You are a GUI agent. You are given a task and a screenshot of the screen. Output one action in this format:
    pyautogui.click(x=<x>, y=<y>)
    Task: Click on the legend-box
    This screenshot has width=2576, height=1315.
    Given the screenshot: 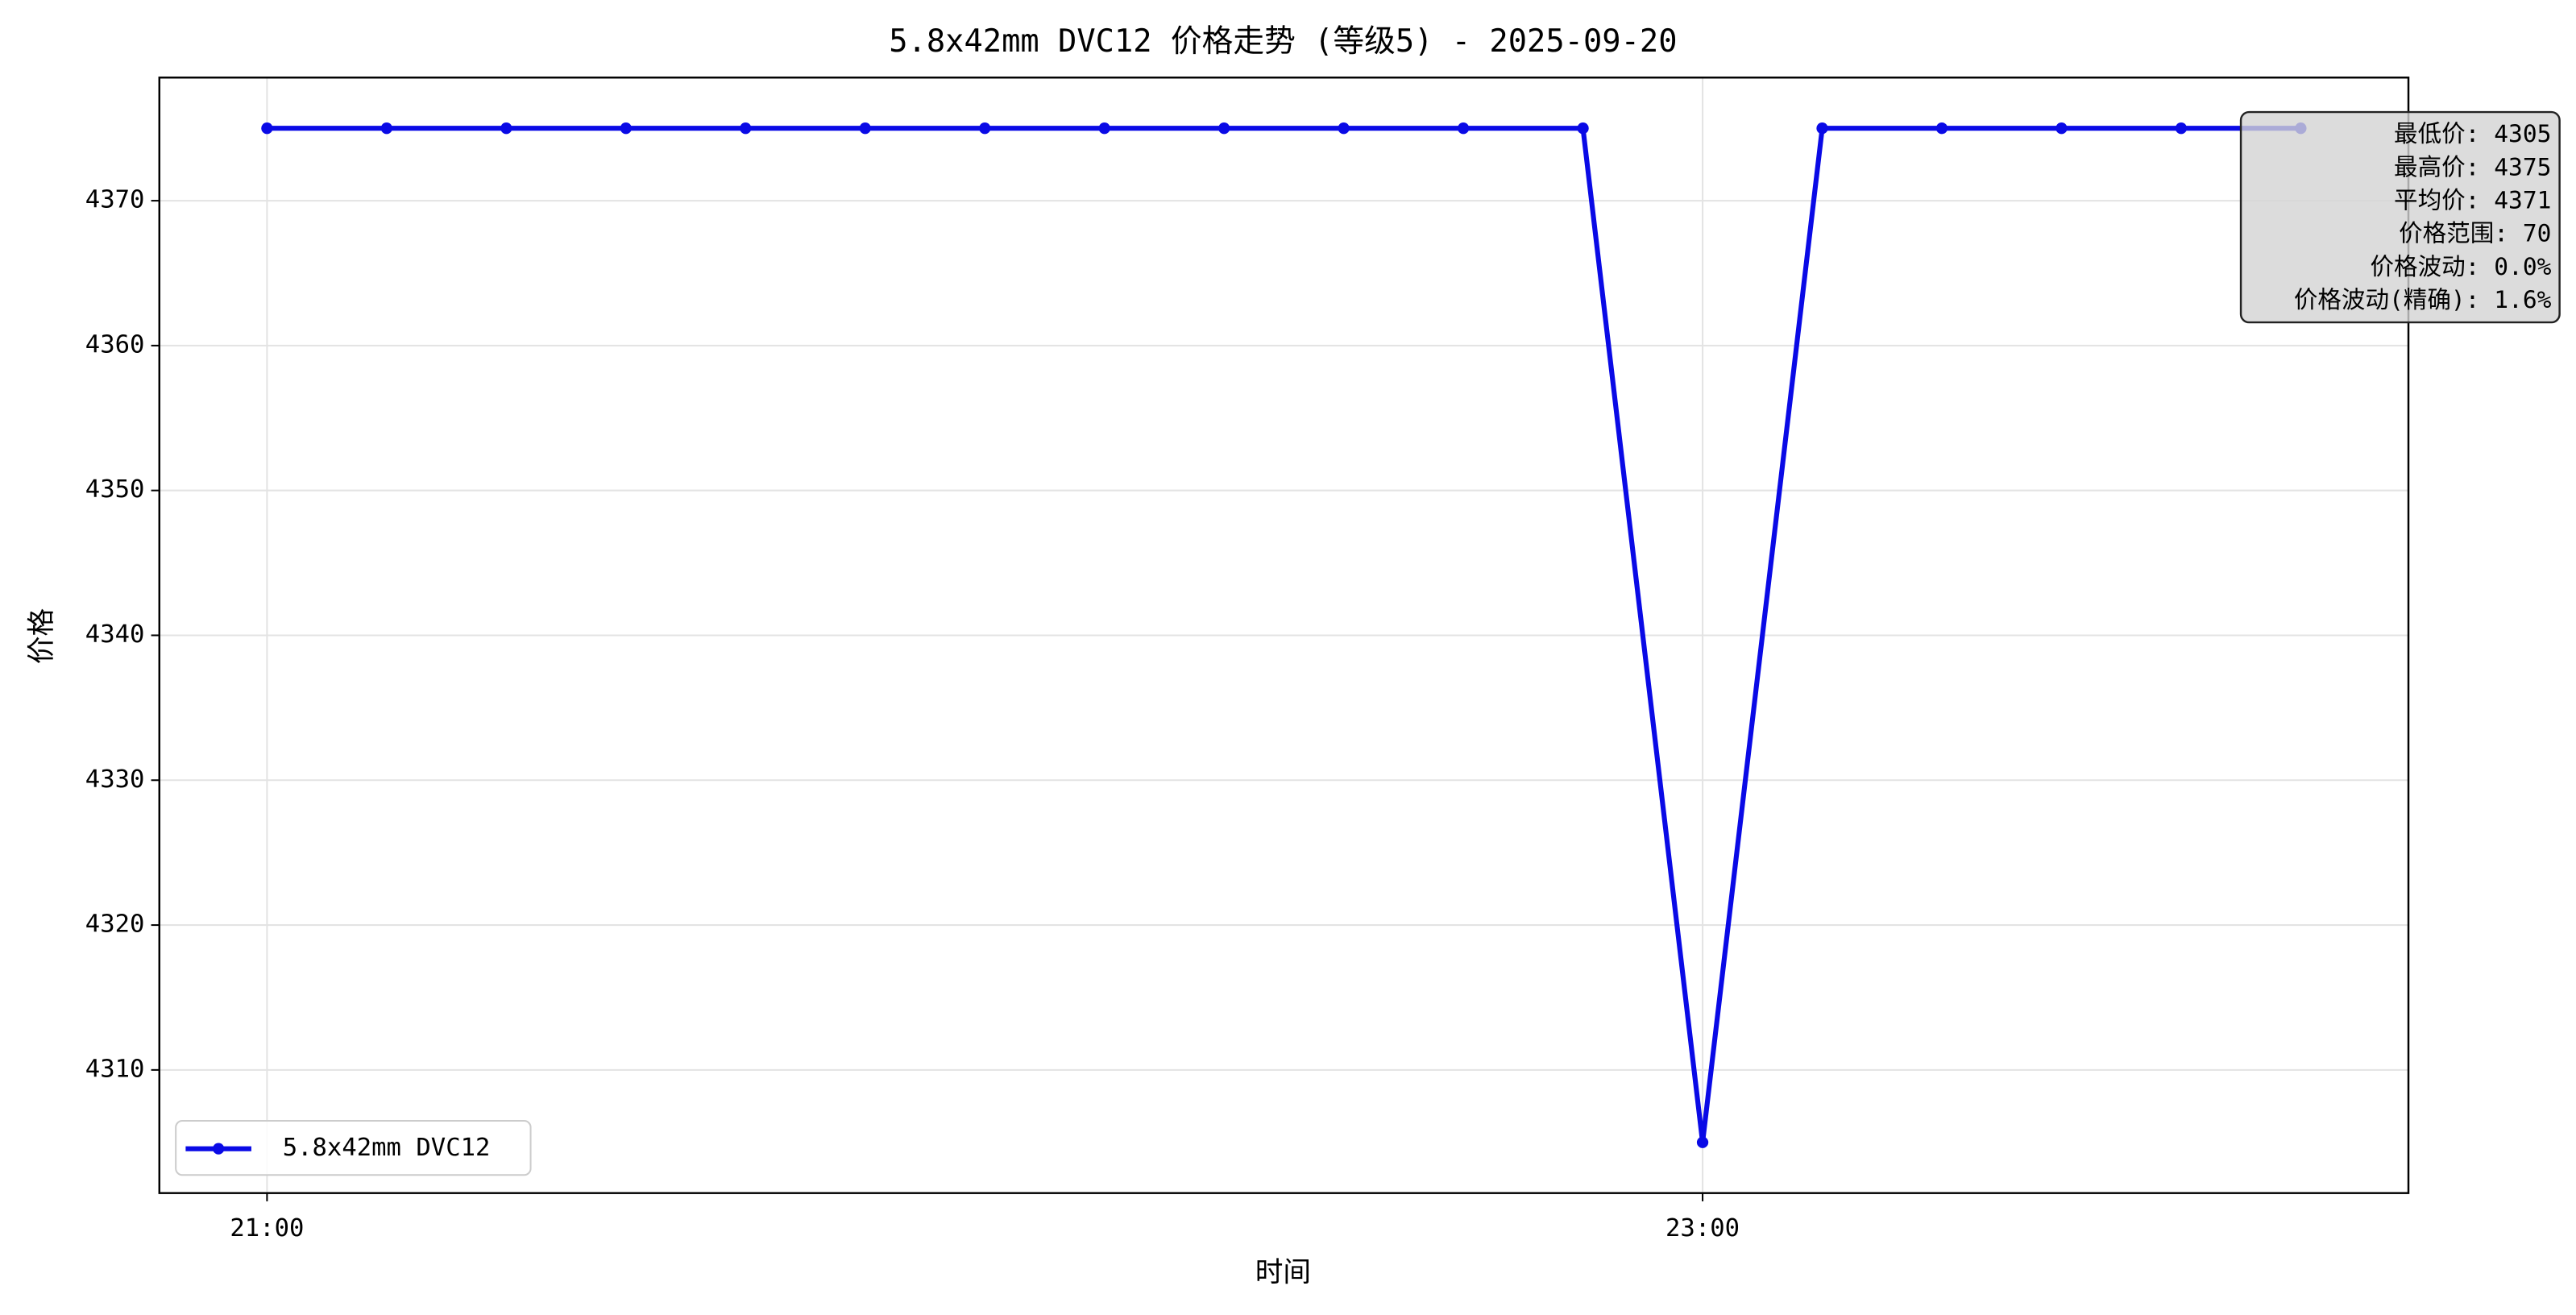 What is the action you would take?
    pyautogui.click(x=353, y=1147)
    